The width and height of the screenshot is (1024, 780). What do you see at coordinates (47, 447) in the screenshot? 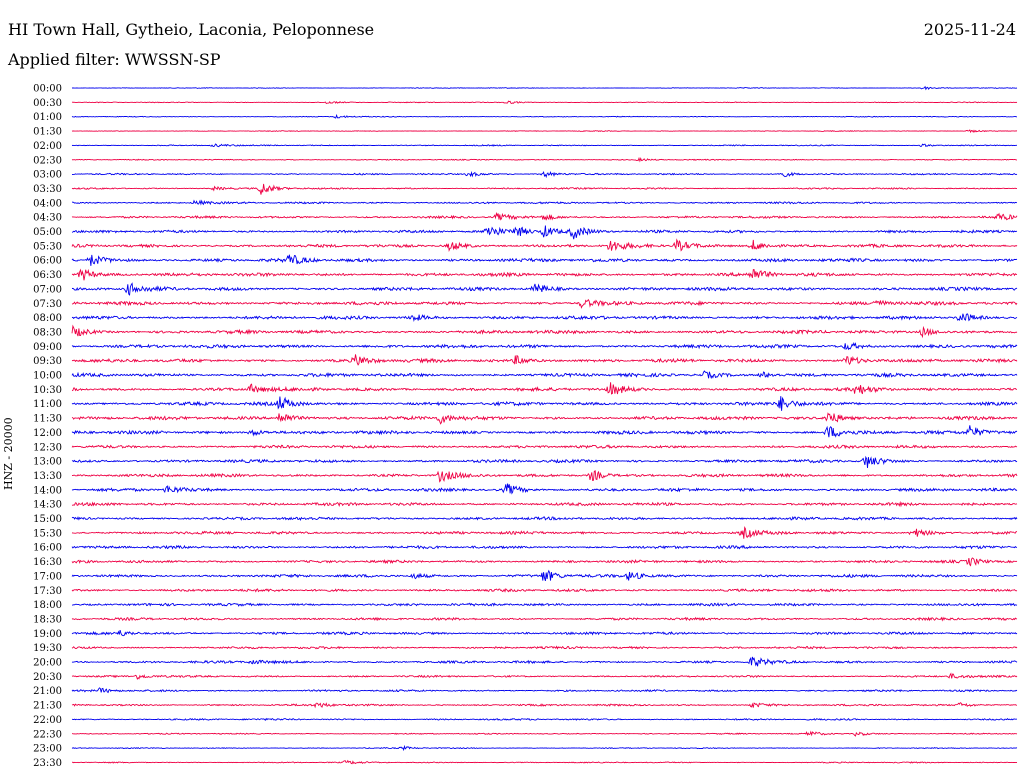
I see `time-label-1230: 12:30` at bounding box center [47, 447].